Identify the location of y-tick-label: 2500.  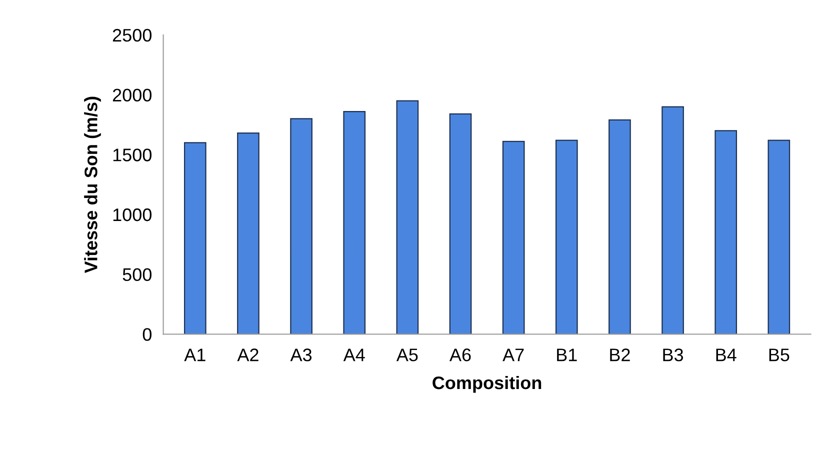
(132, 35).